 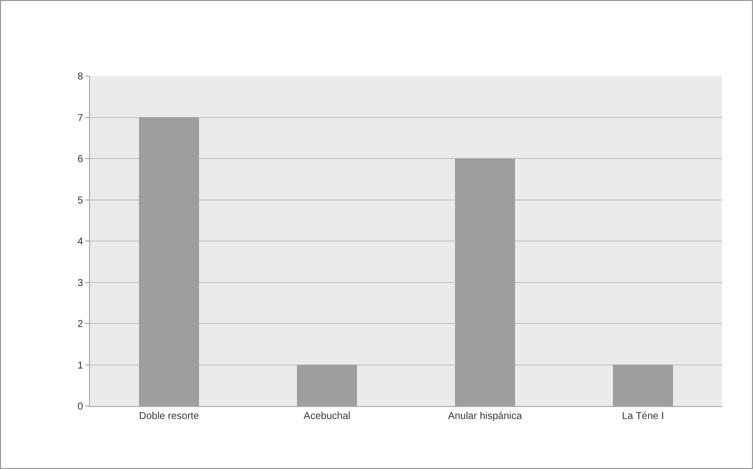 I want to click on y-tick-label: 1, so click(x=80, y=366).